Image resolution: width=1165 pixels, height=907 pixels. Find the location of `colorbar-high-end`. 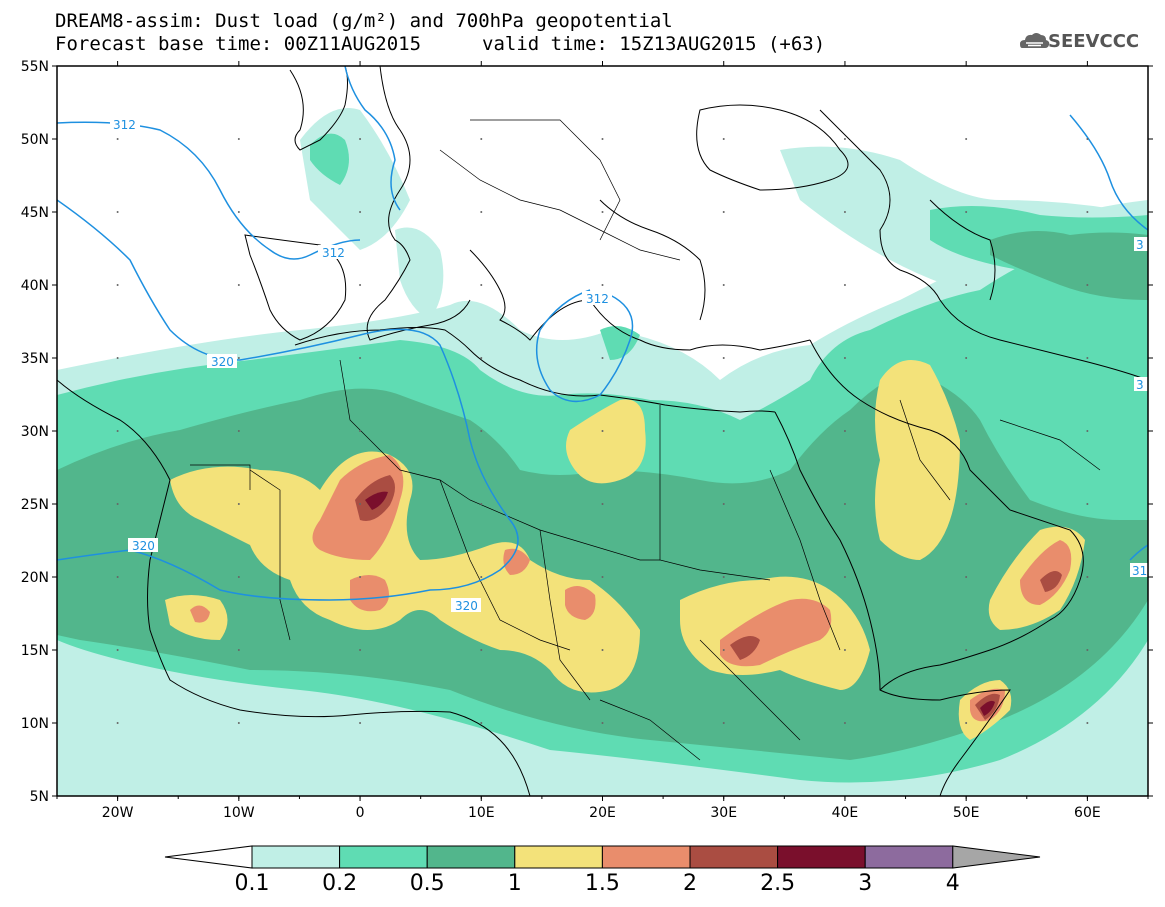

colorbar-high-end is located at coordinates (996, 857).